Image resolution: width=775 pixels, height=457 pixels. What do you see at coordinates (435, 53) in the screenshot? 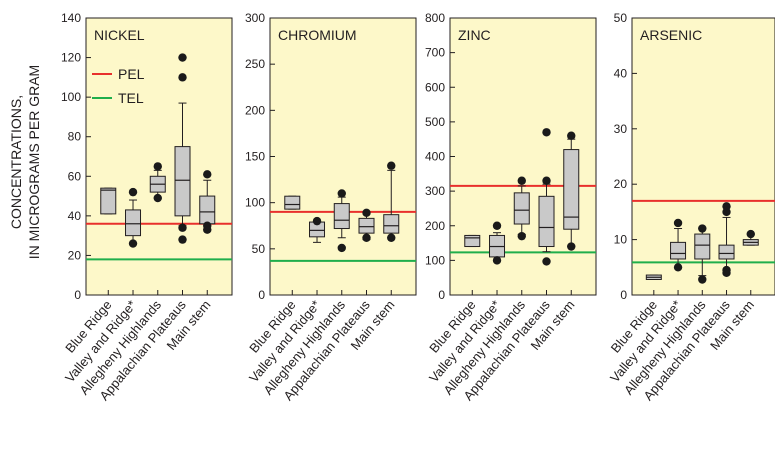
I see `y-tick-label: 700` at bounding box center [435, 53].